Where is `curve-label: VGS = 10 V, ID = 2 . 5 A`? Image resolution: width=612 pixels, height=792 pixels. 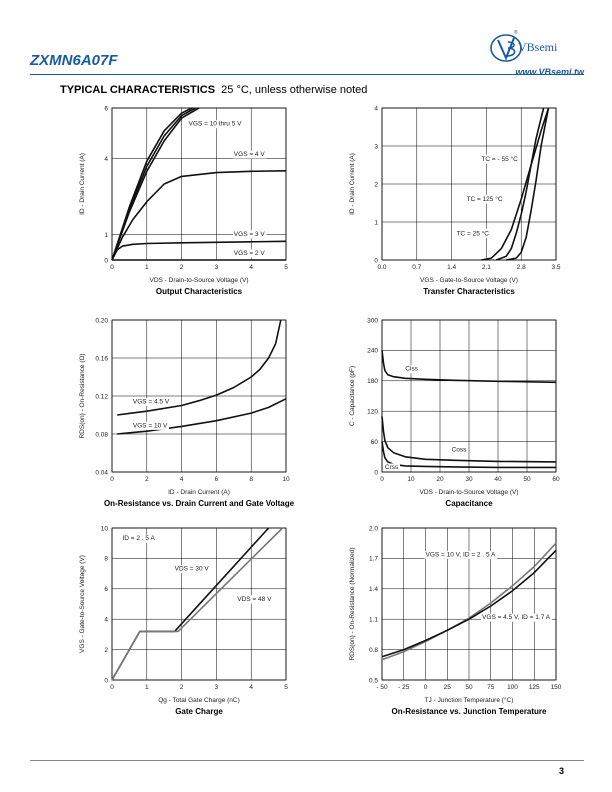 curve-label: VGS = 10 V, ID = 2 . 5 A is located at coordinates (461, 554).